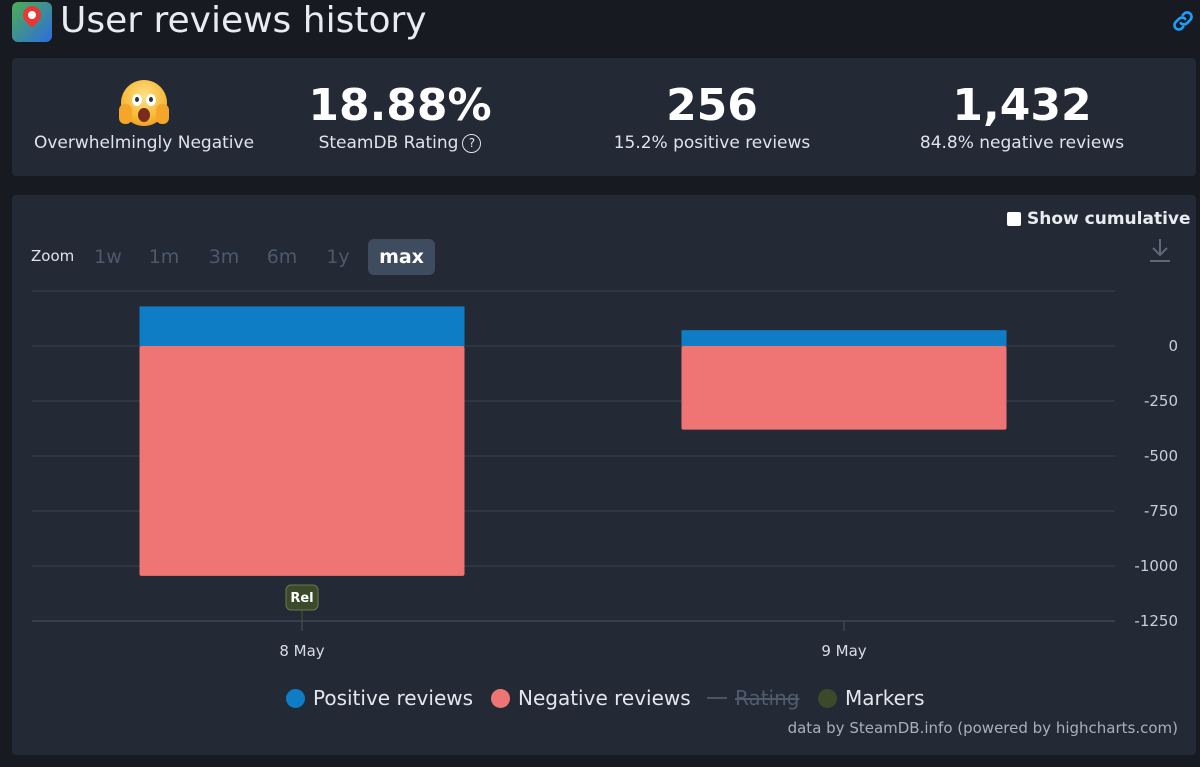 This screenshot has width=1200, height=767. What do you see at coordinates (164, 257) in the screenshot?
I see `zoom-1m-button: 1m` at bounding box center [164, 257].